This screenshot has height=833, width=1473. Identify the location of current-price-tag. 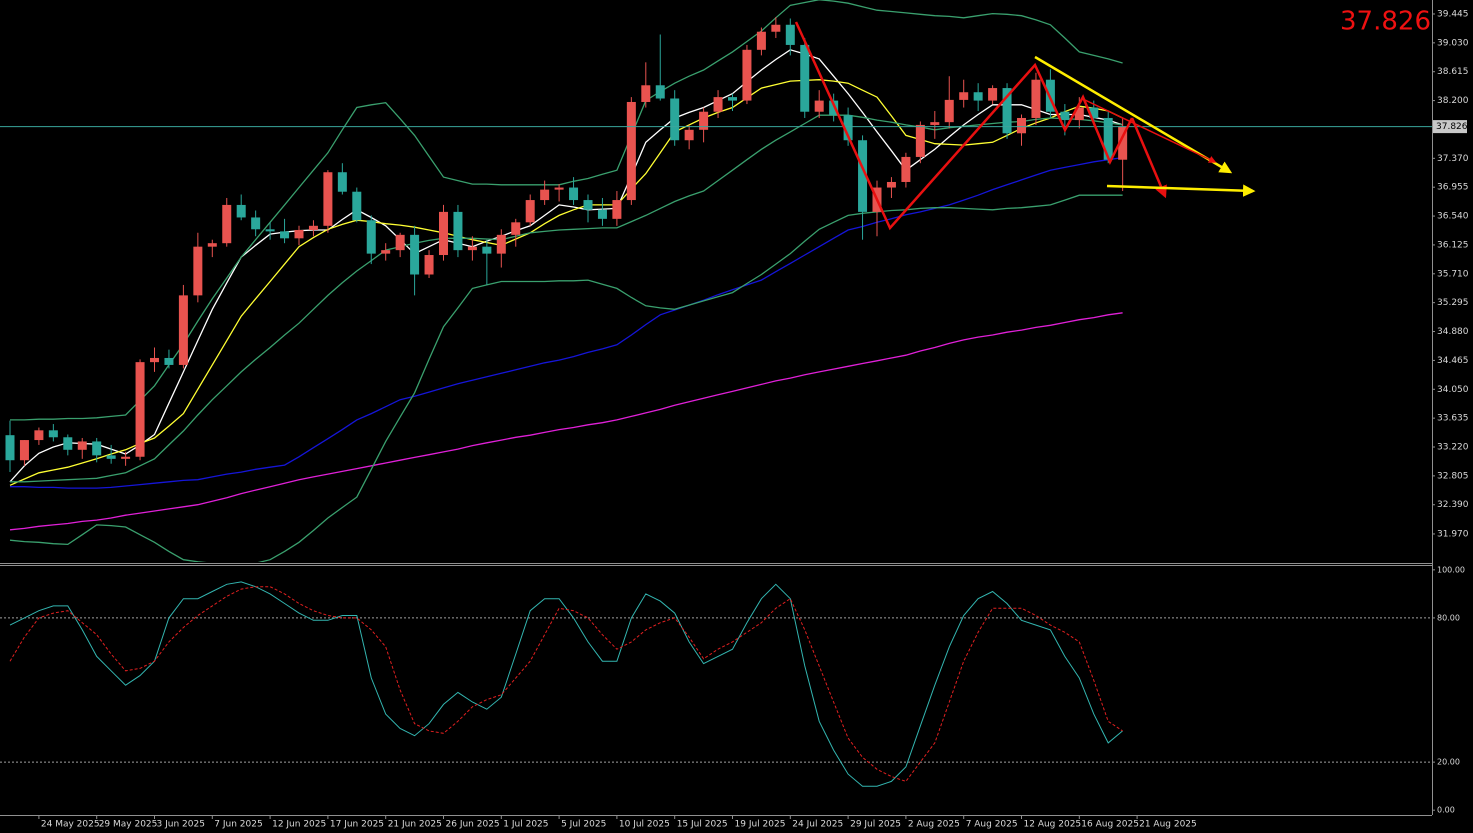
(1450, 127).